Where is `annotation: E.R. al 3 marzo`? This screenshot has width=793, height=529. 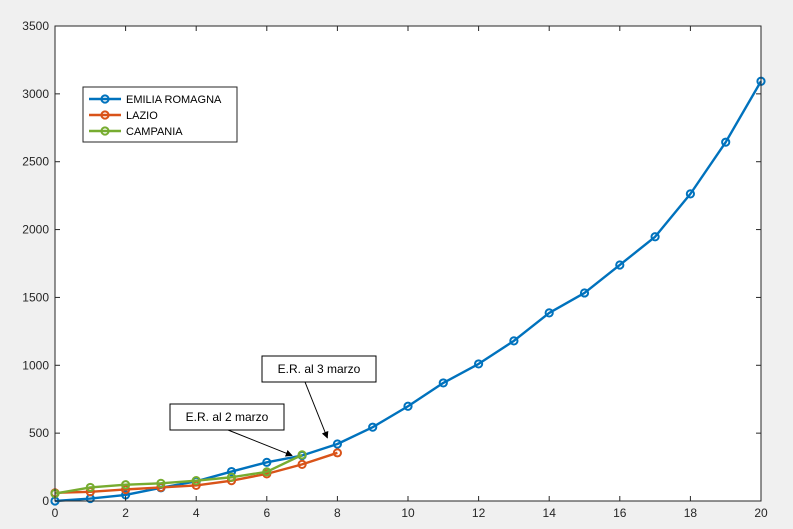 annotation: E.R. al 3 marzo is located at coordinates (319, 397).